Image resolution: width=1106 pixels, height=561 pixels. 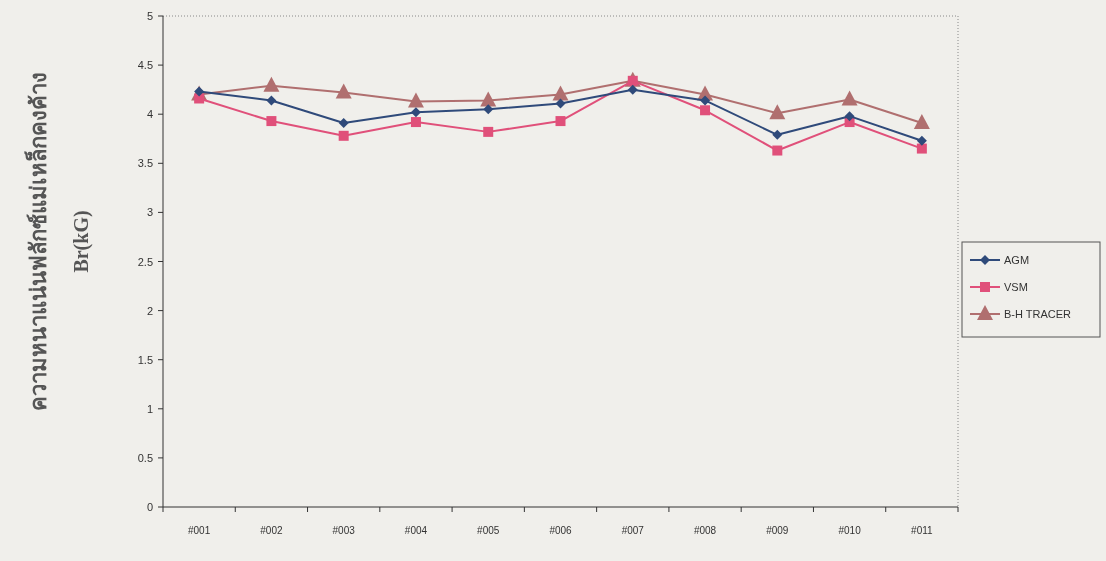 I want to click on legend-label: B-H TRACER, so click(x=1038, y=314).